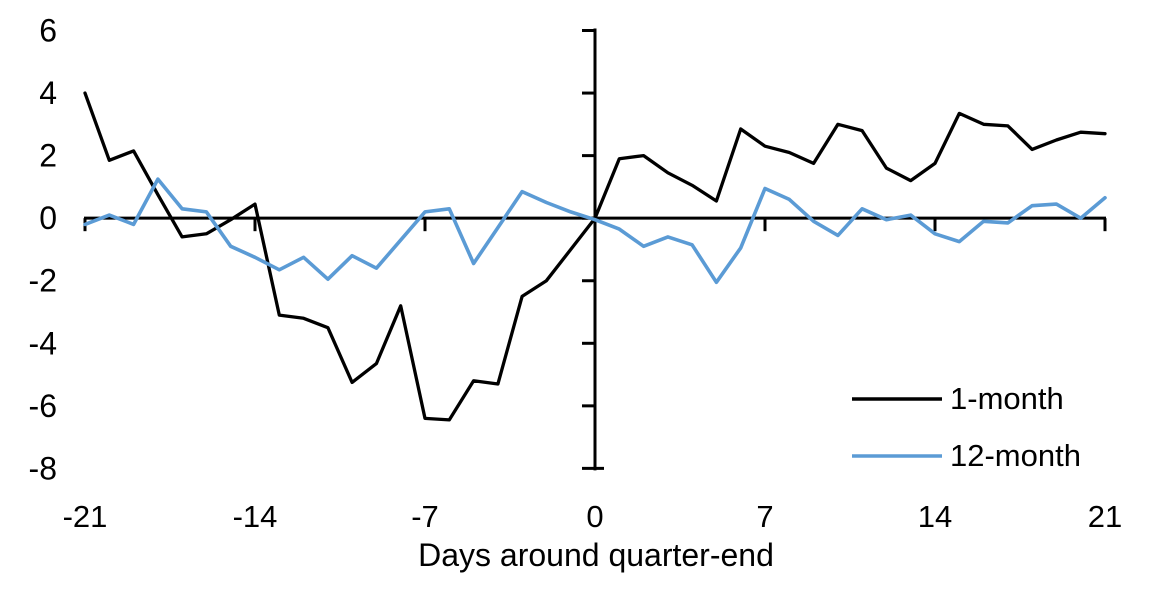  Describe the element at coordinates (43, 281) in the screenshot. I see `y-tick-label: -2` at that location.